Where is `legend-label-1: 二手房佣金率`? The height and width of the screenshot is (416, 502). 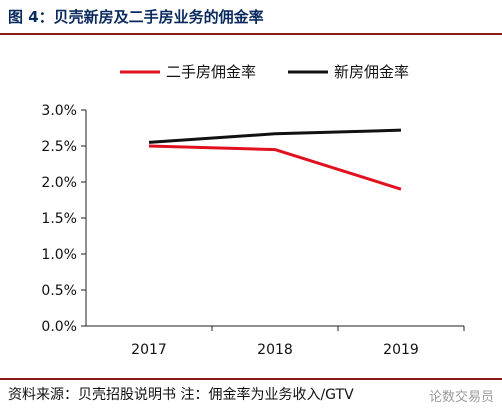 legend-label-1: 二手房佣金率 is located at coordinates (211, 72).